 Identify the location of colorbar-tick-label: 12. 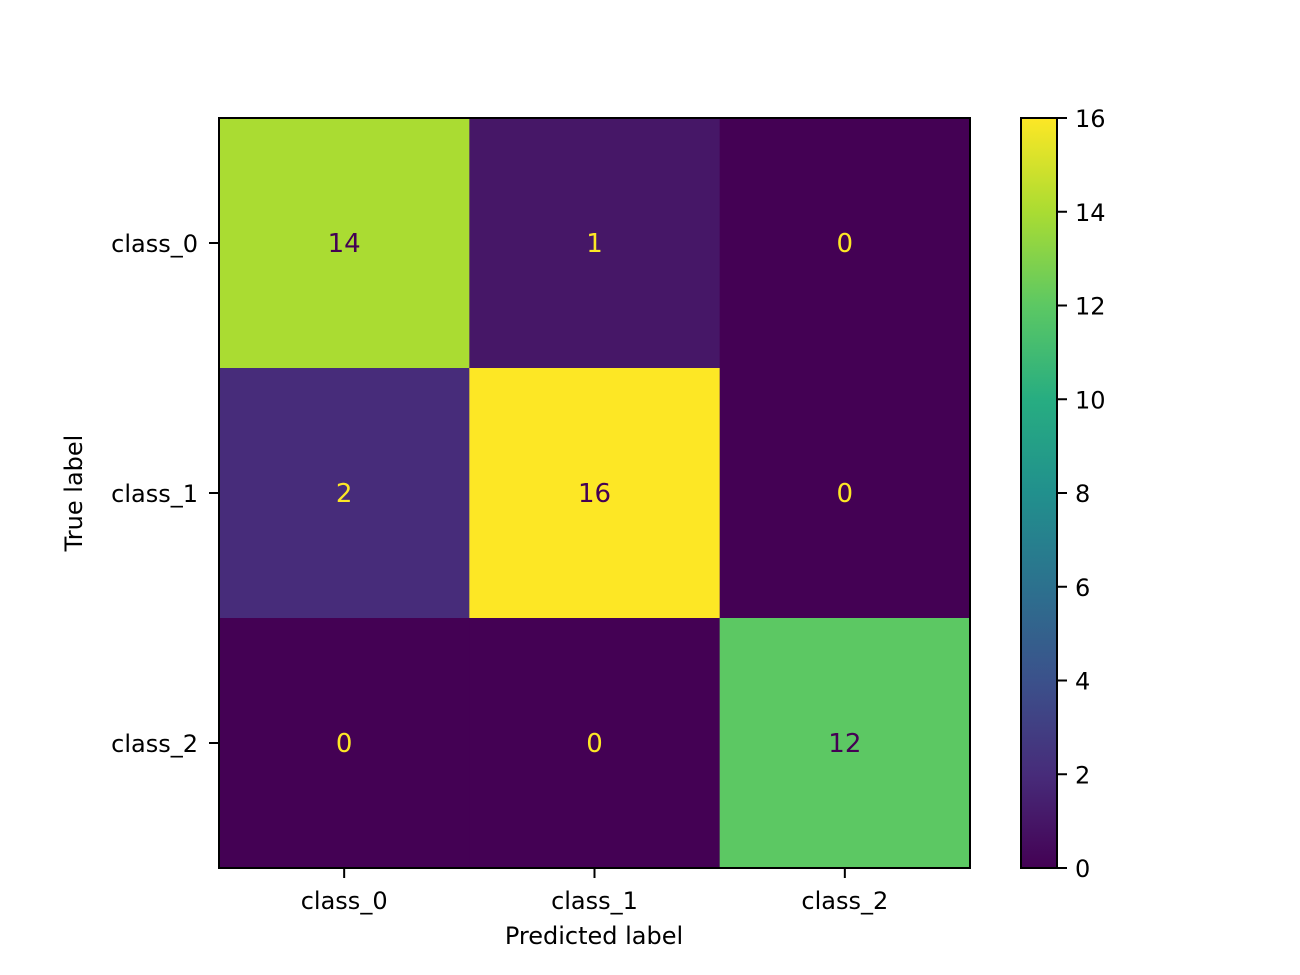
(1090, 307).